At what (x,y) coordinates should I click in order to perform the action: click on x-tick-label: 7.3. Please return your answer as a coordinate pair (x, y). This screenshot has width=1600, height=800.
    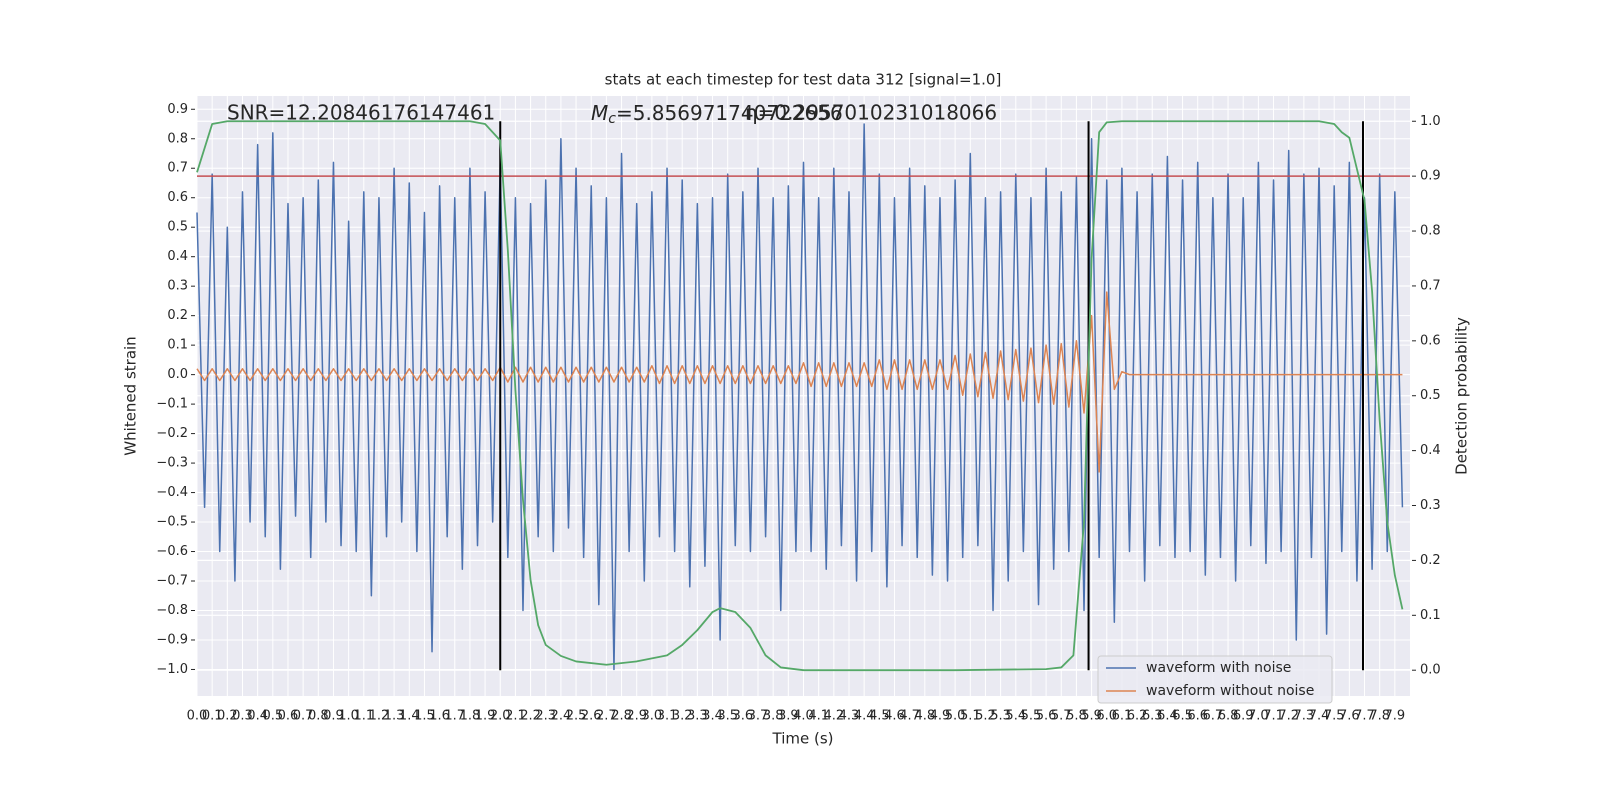
    Looking at the image, I should click on (1304, 716).